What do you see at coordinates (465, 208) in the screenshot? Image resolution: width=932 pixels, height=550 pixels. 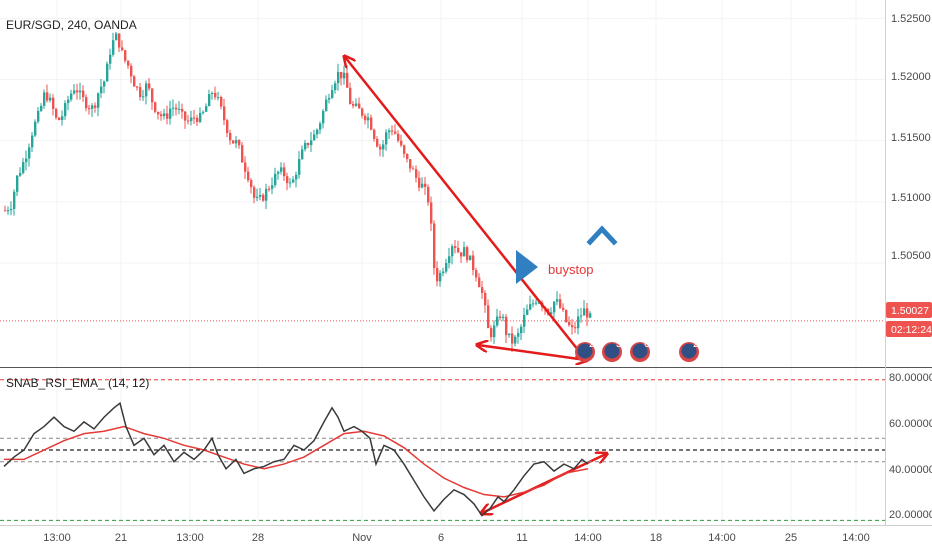 I see `trend-arrow-downtrend` at bounding box center [465, 208].